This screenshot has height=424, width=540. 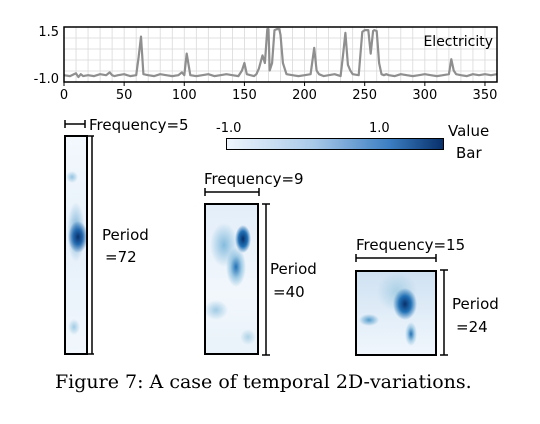 I want to click on panel1-brackets, so click(x=79, y=237).